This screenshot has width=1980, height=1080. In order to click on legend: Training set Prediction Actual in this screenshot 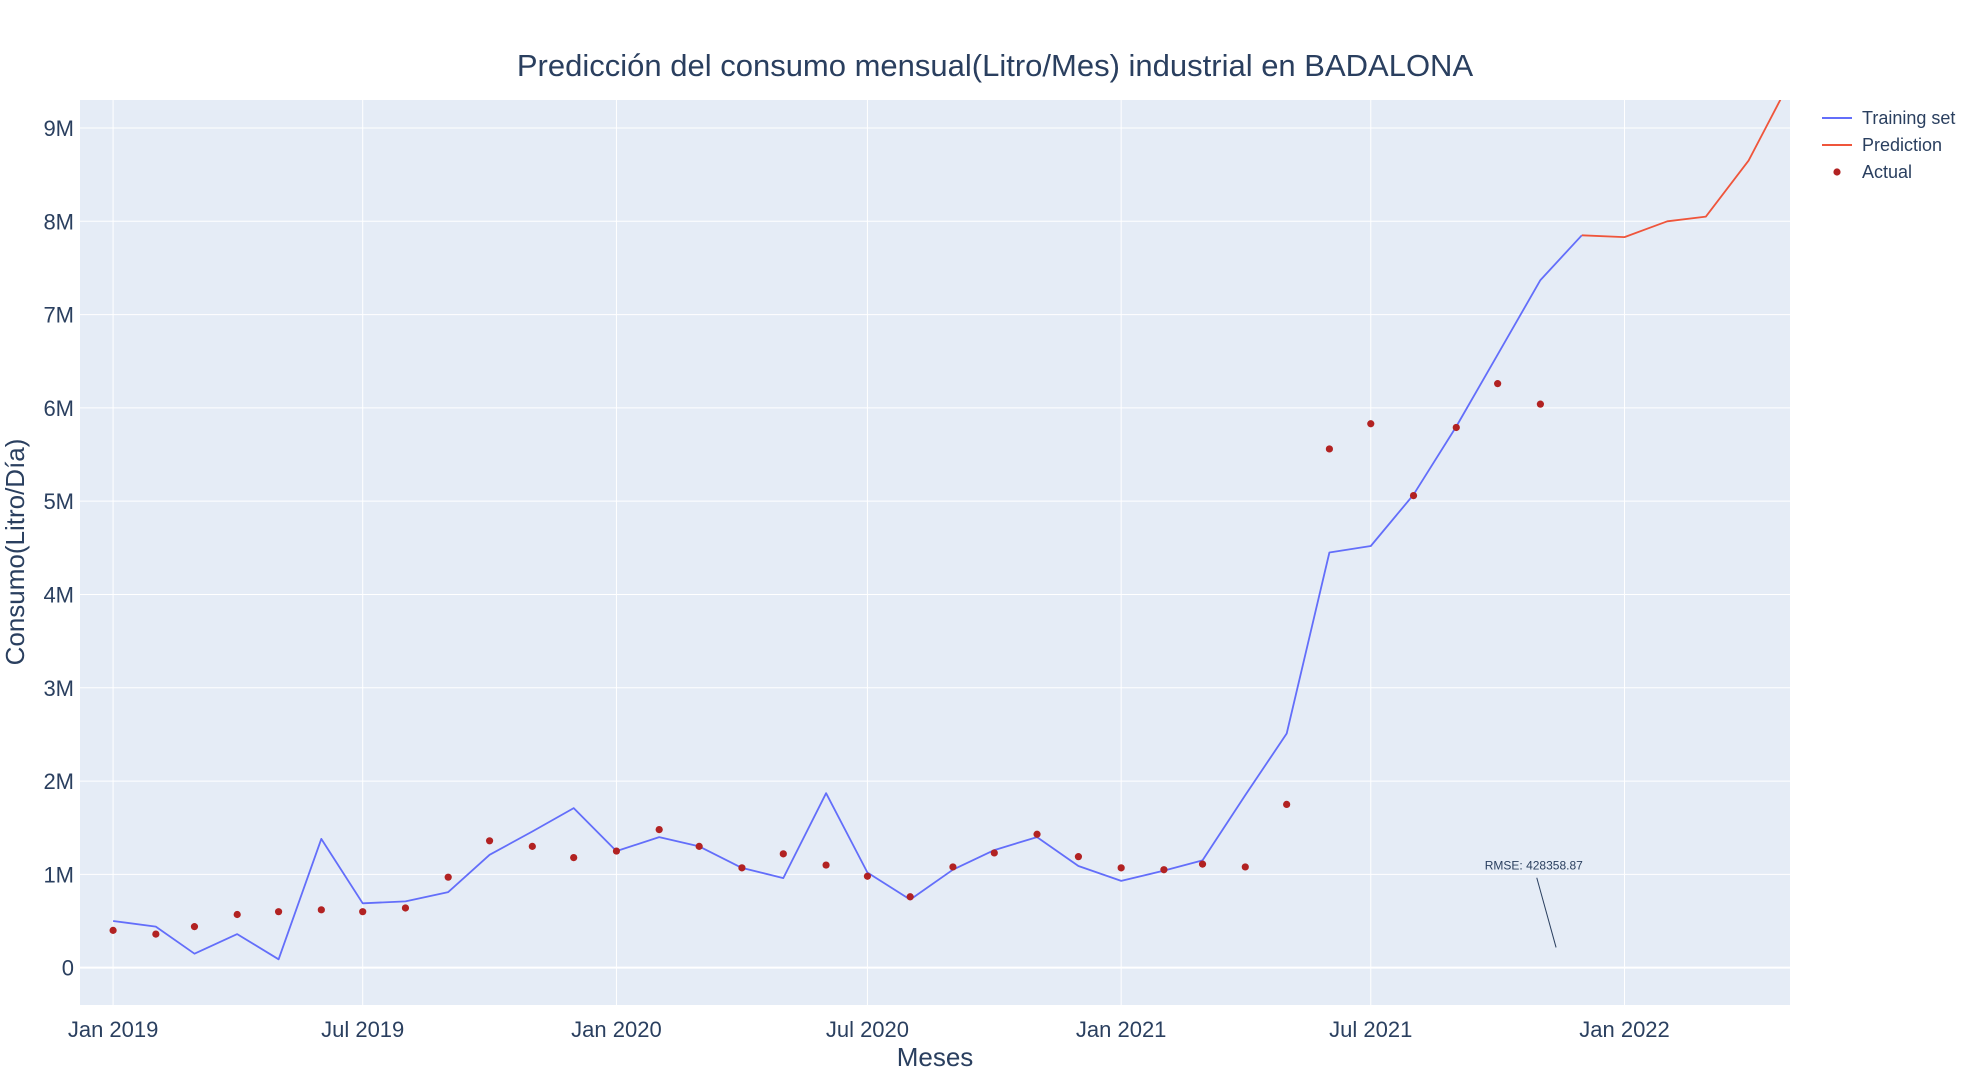, I will do `click(1888, 145)`.